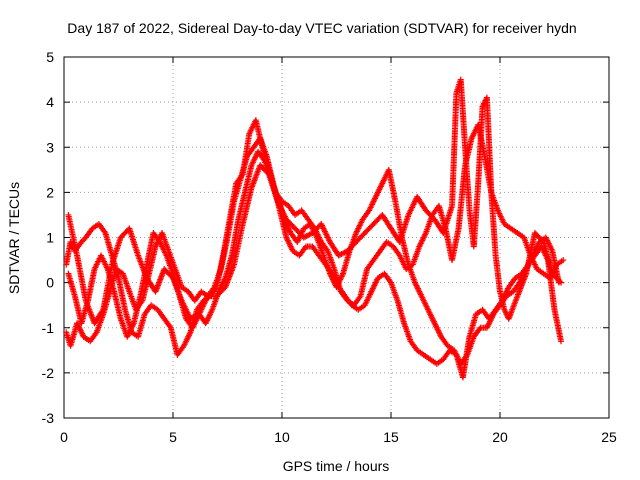 Image resolution: width=640 pixels, height=480 pixels. Describe the element at coordinates (50, 102) in the screenshot. I see `y-tick-label: 4` at that location.